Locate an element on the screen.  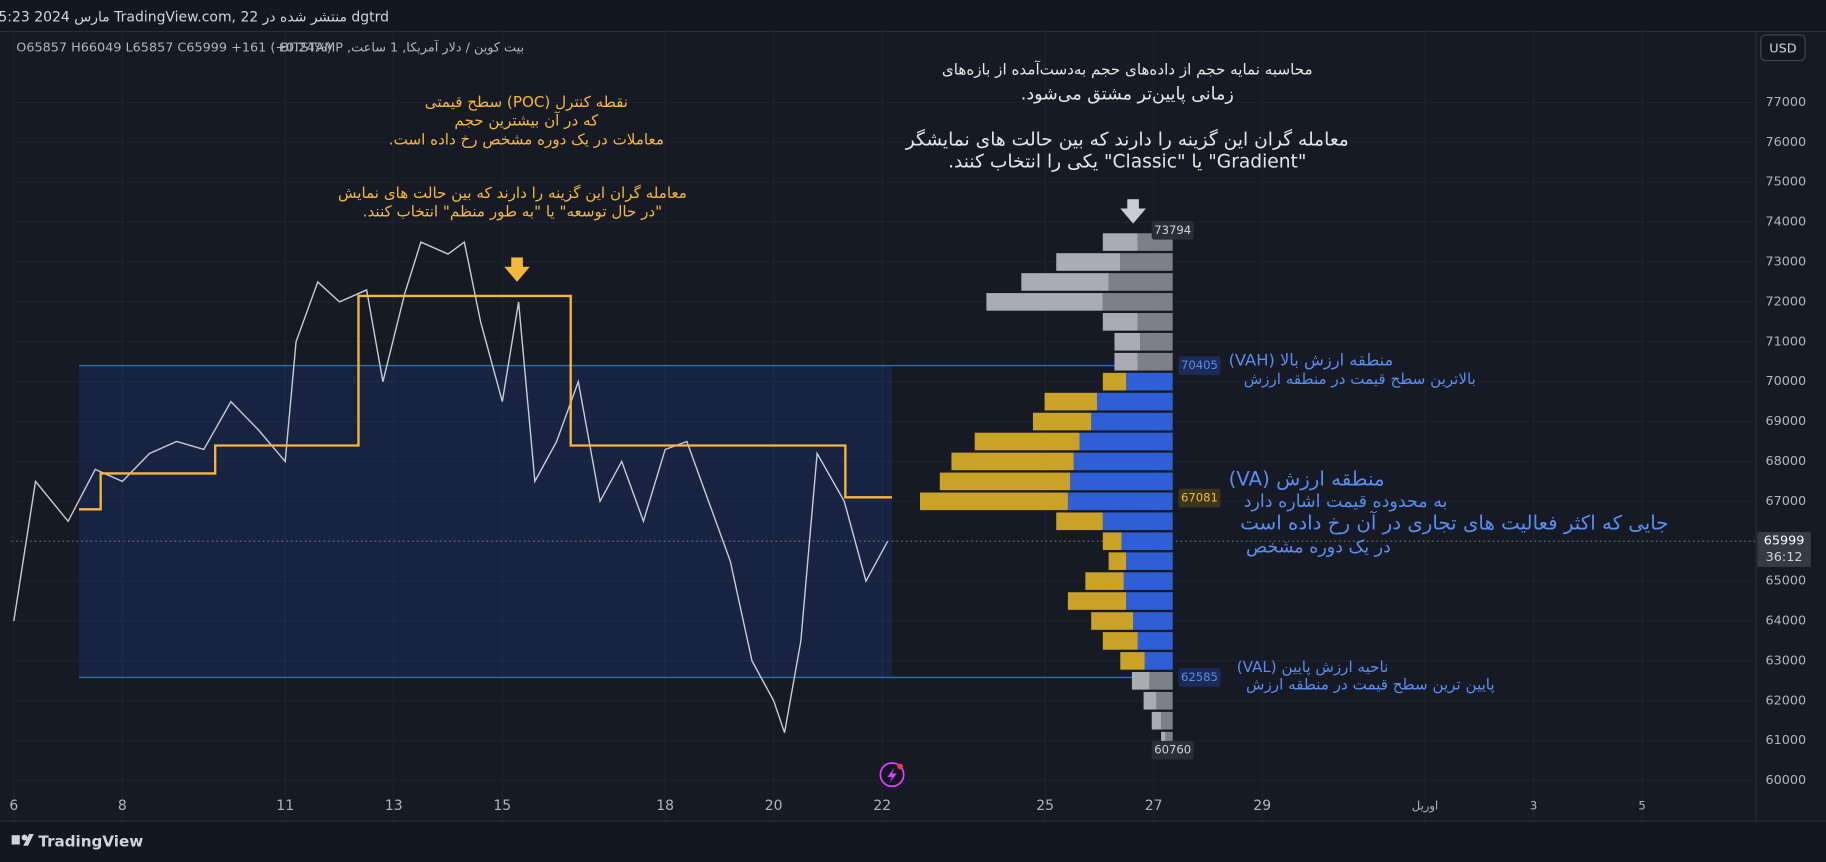
y-tick-label: 77000 is located at coordinates (1785, 102).